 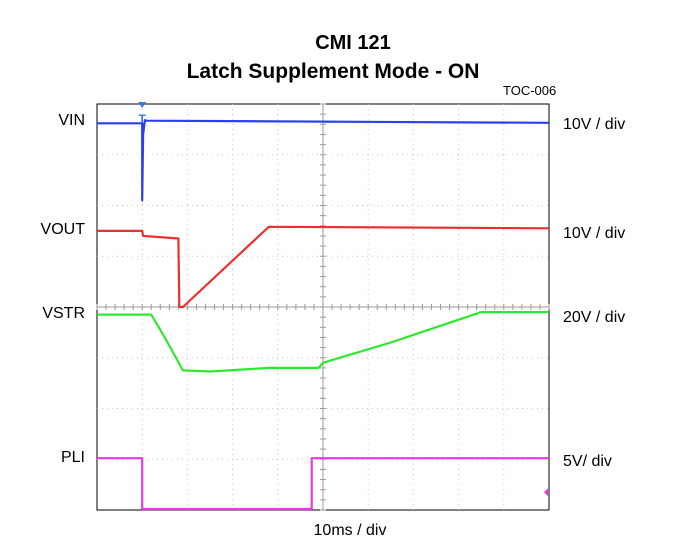 What do you see at coordinates (323, 160) in the screenshot?
I see `trace-vin` at bounding box center [323, 160].